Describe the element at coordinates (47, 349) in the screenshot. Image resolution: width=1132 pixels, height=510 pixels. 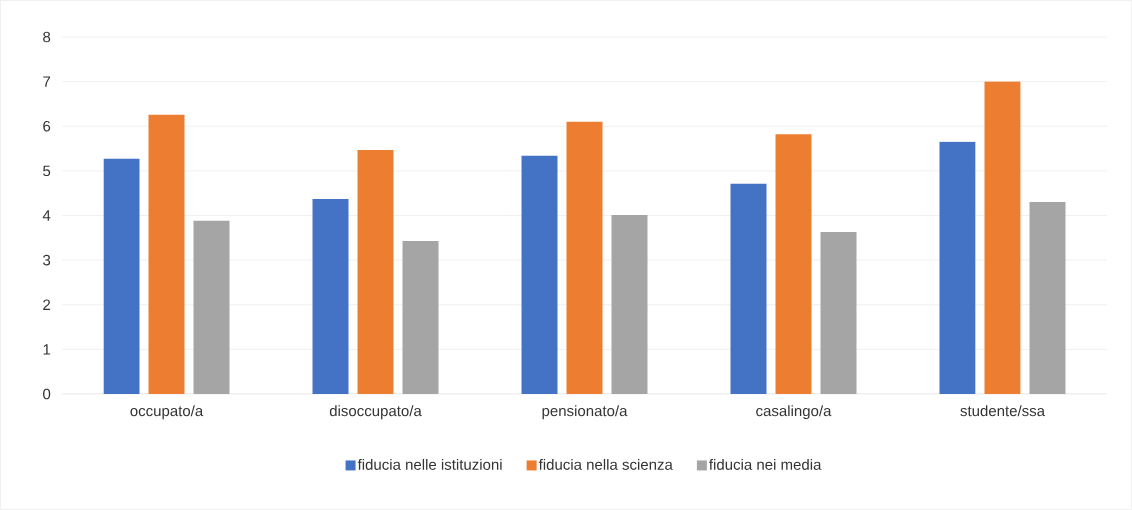
I see `y-tick-label: 1` at that location.